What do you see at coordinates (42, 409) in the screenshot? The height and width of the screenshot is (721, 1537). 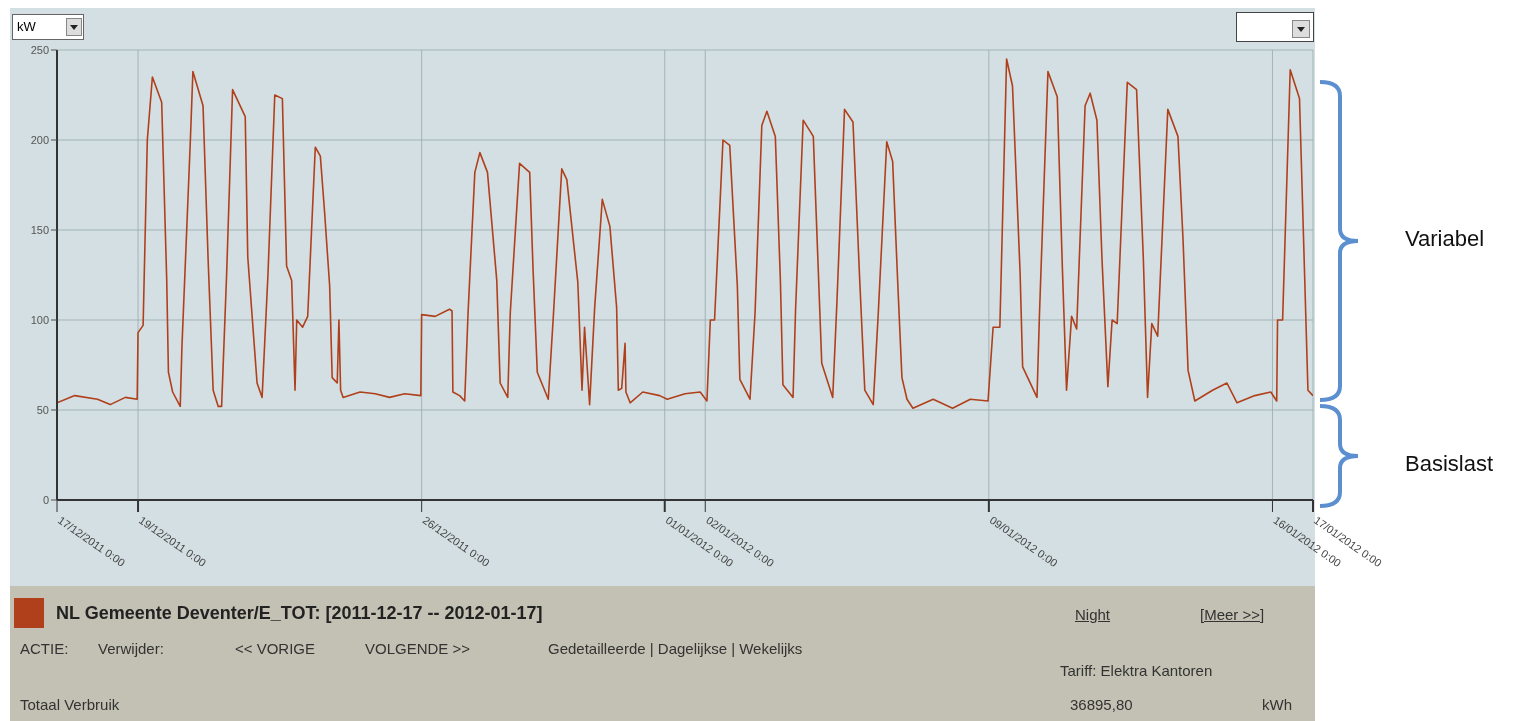 I see `y-tick-label: 50` at bounding box center [42, 409].